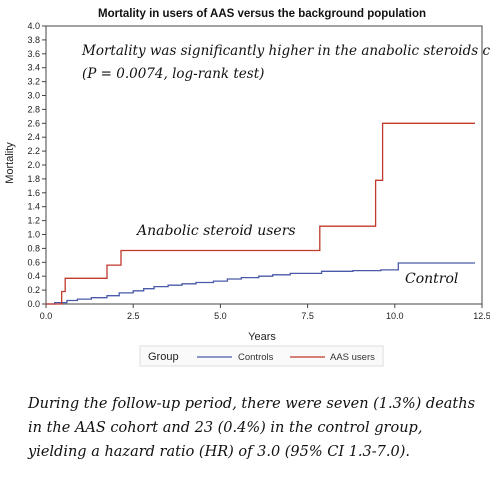 This screenshot has width=490, height=491. What do you see at coordinates (431, 279) in the screenshot?
I see `annotation-control: Control` at bounding box center [431, 279].